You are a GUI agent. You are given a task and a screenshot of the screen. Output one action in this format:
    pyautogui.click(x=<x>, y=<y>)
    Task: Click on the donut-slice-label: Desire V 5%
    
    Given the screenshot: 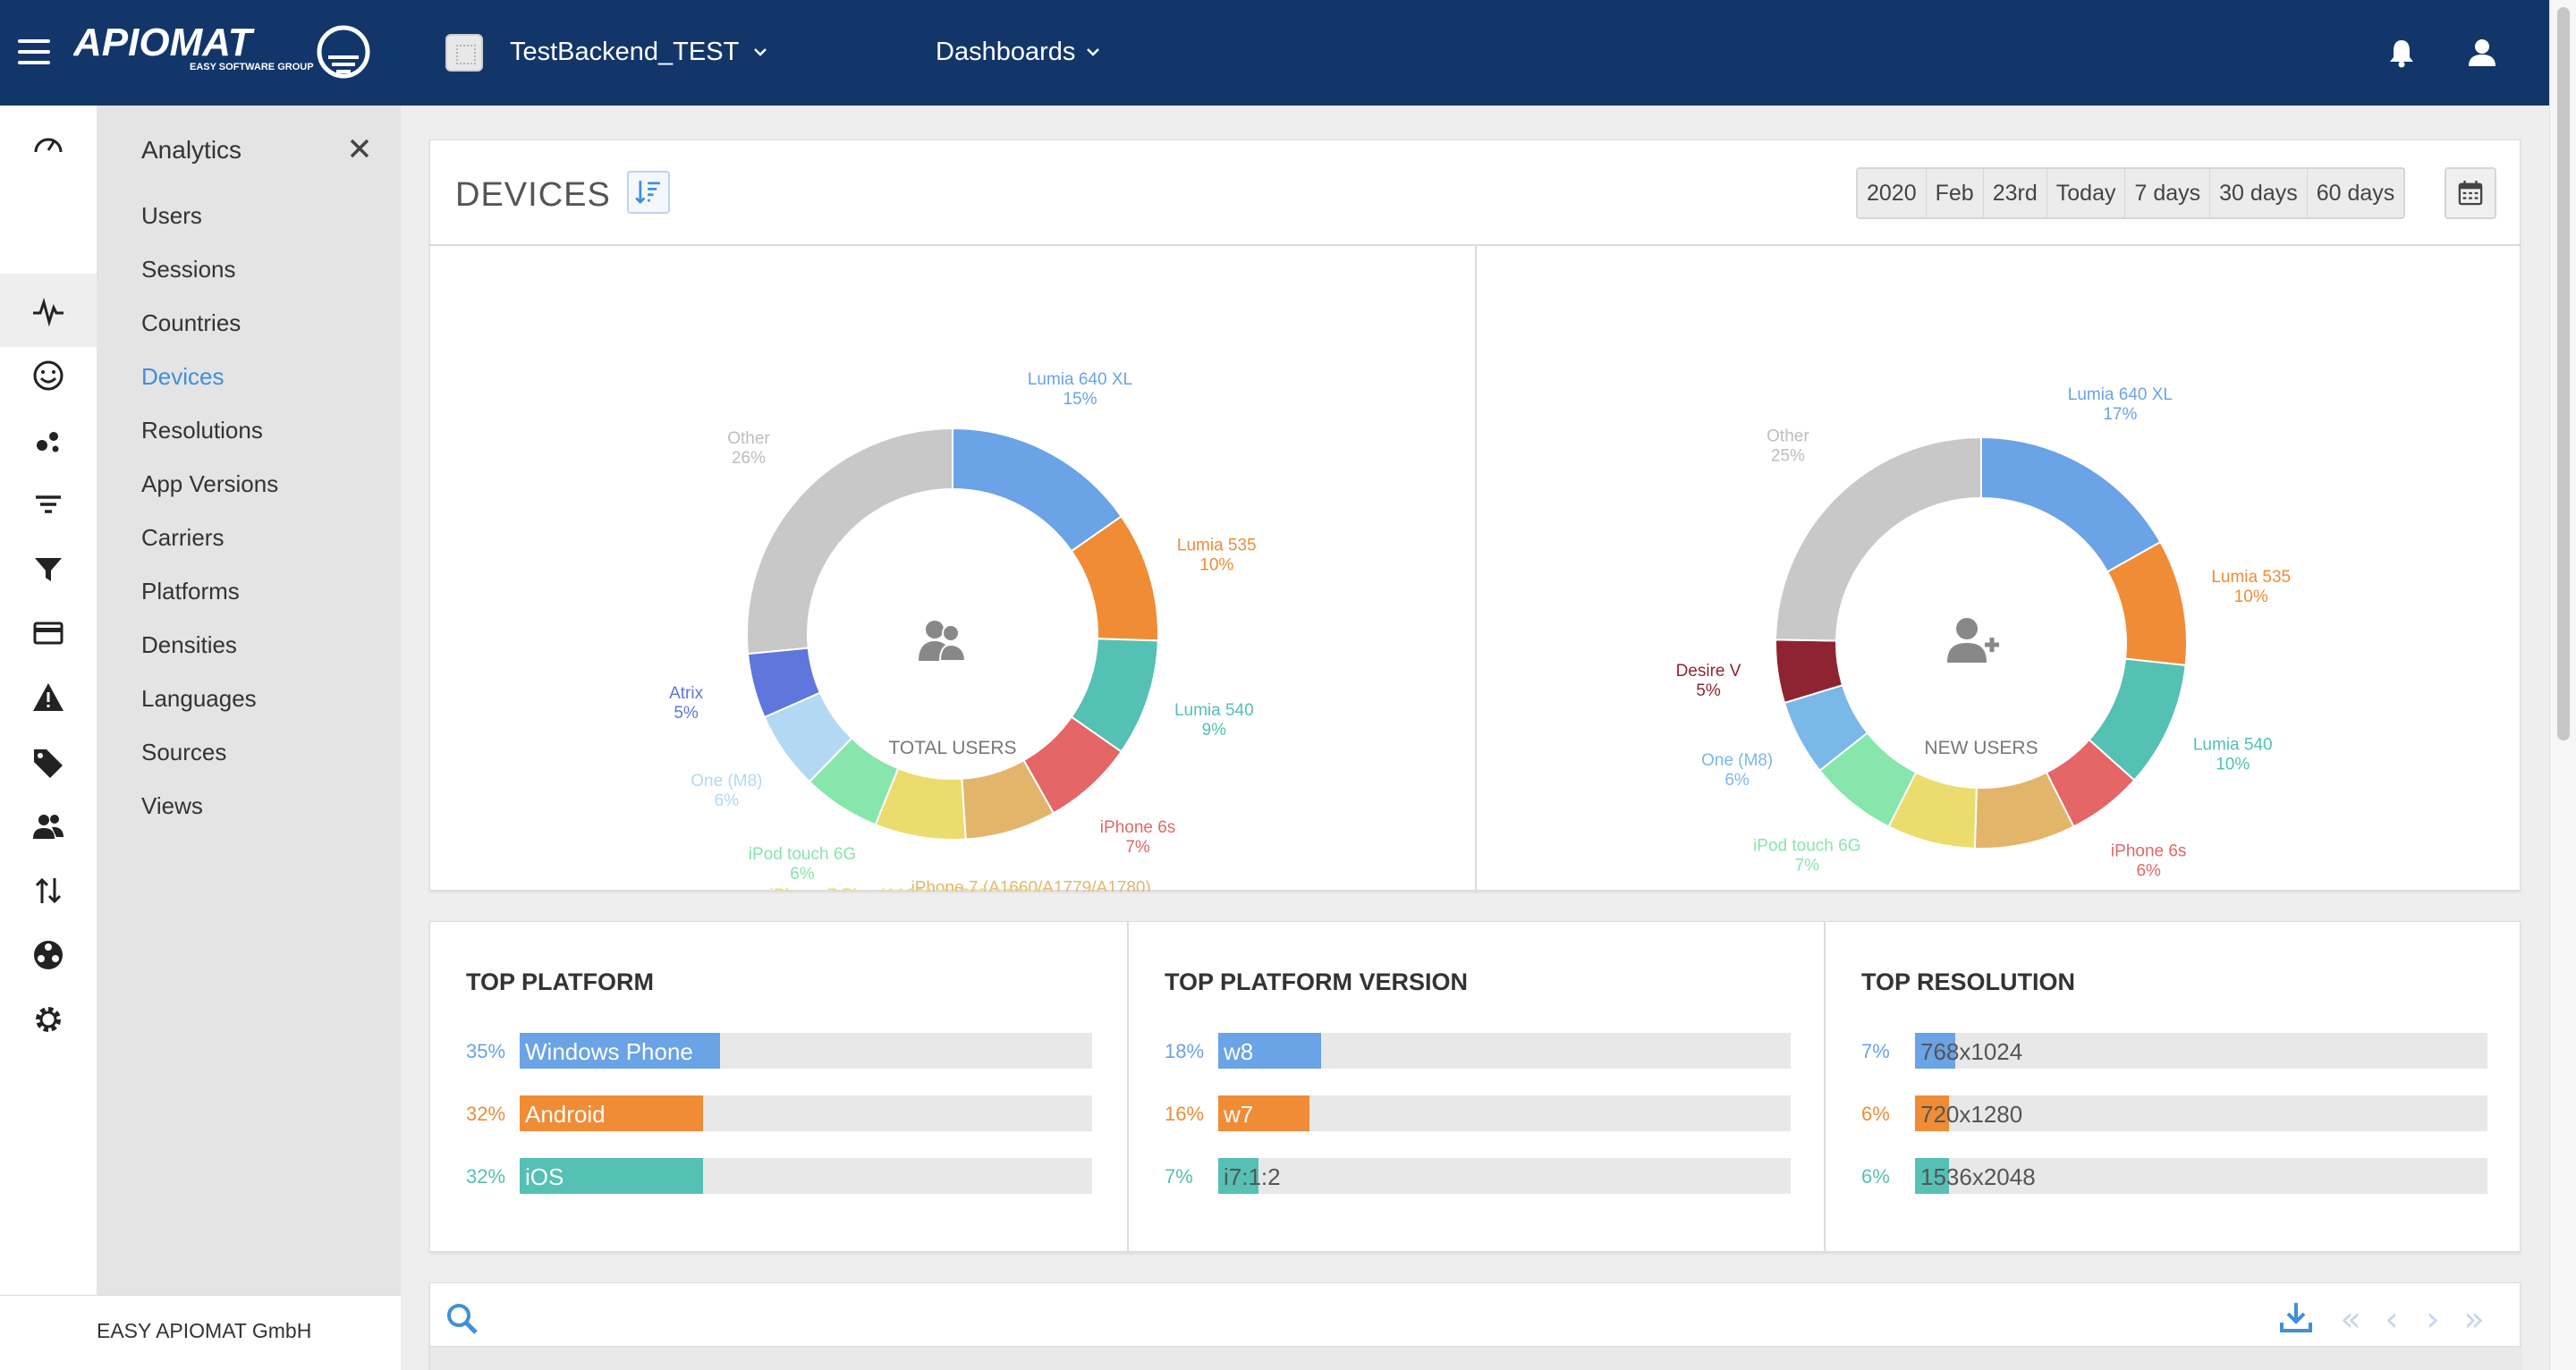 What is the action you would take?
    pyautogui.click(x=1708, y=681)
    